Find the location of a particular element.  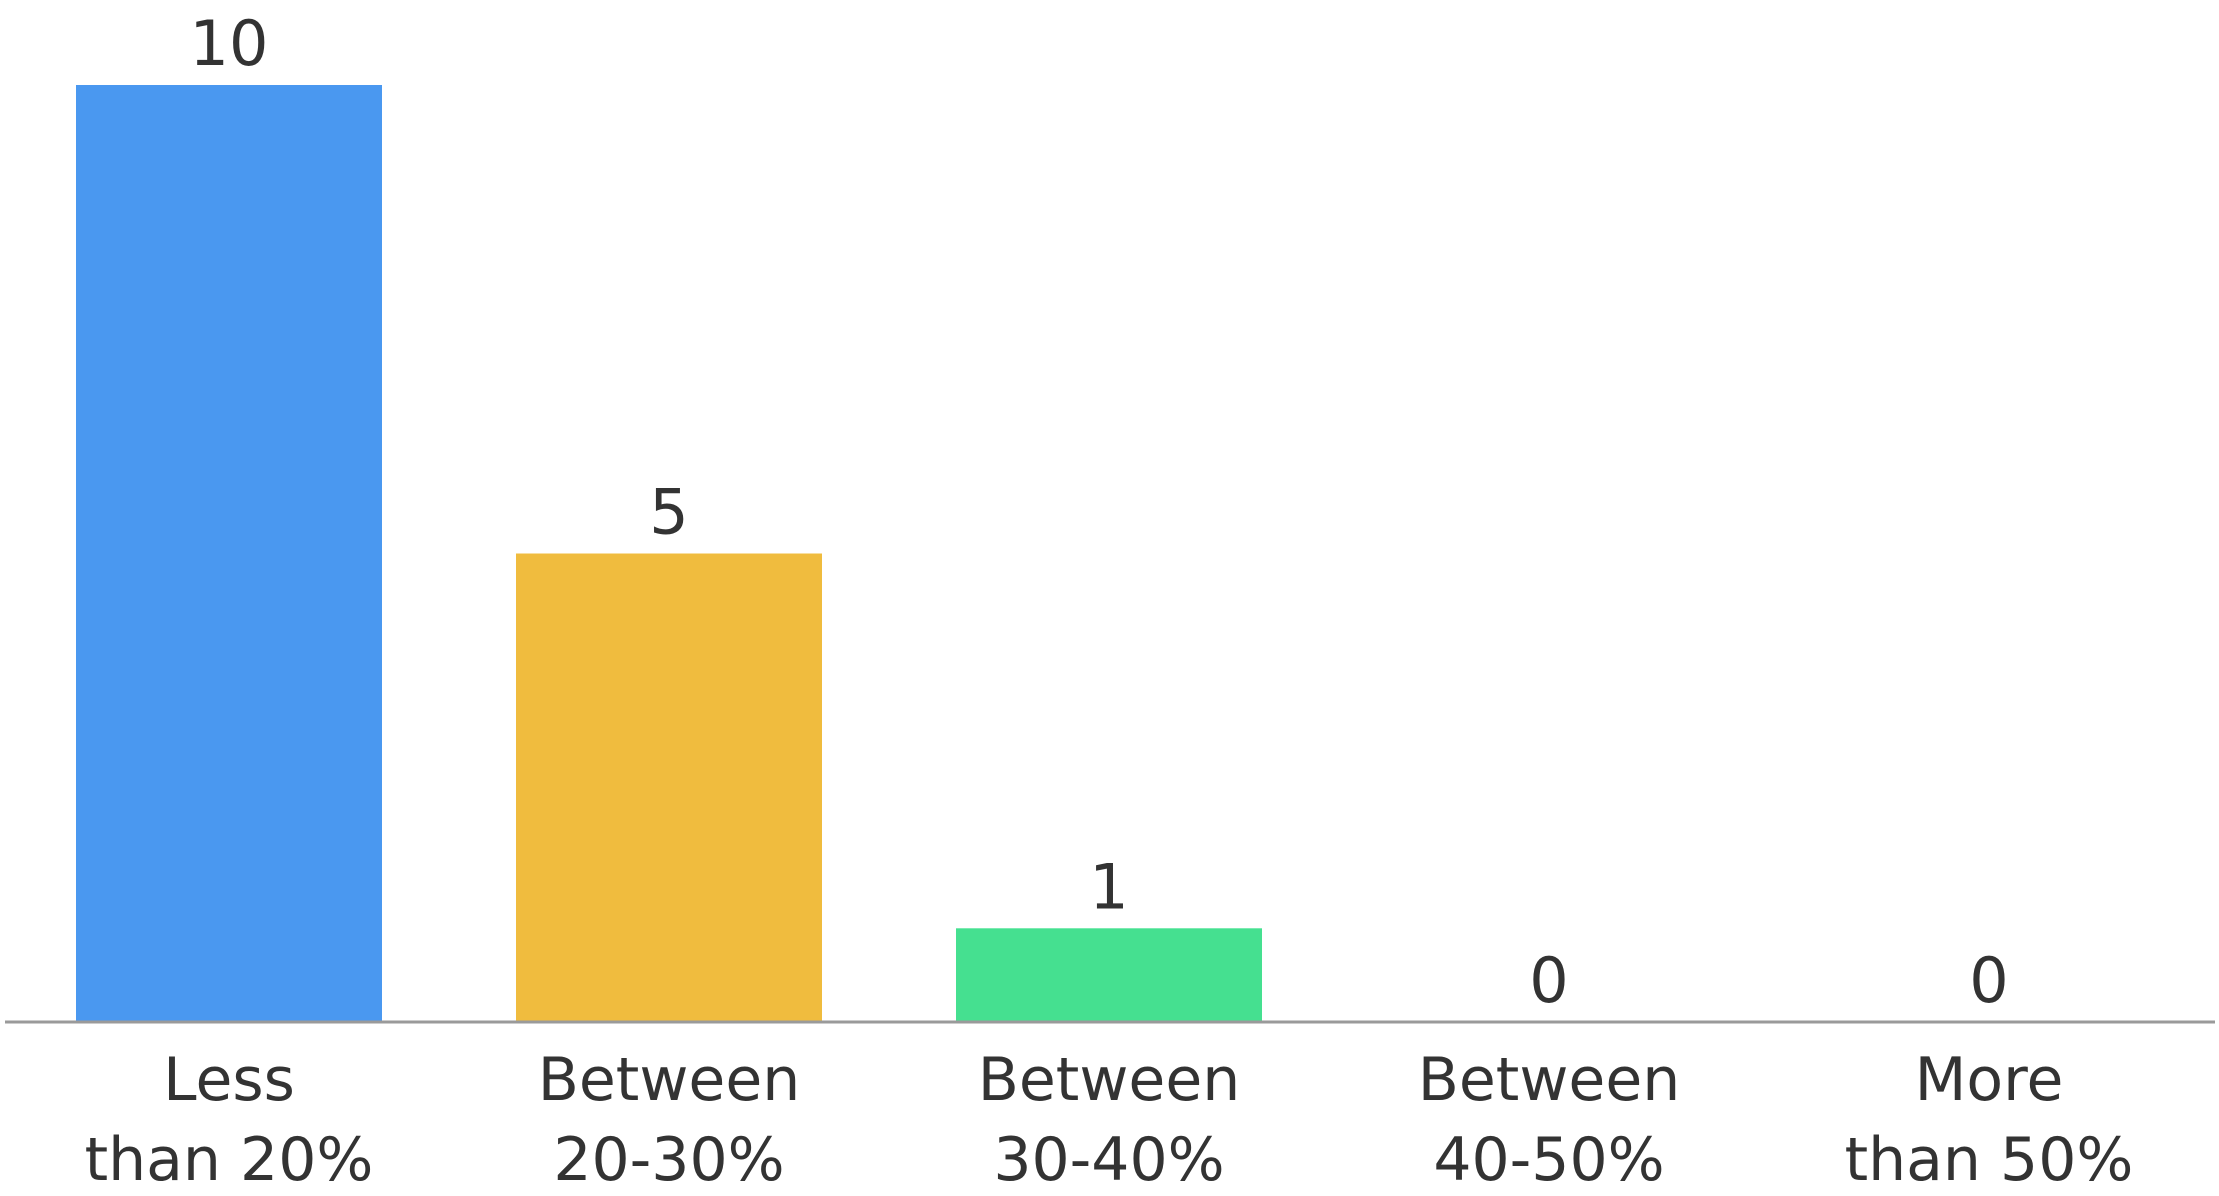

value-label-4: 0 is located at coordinates (1548, 980).